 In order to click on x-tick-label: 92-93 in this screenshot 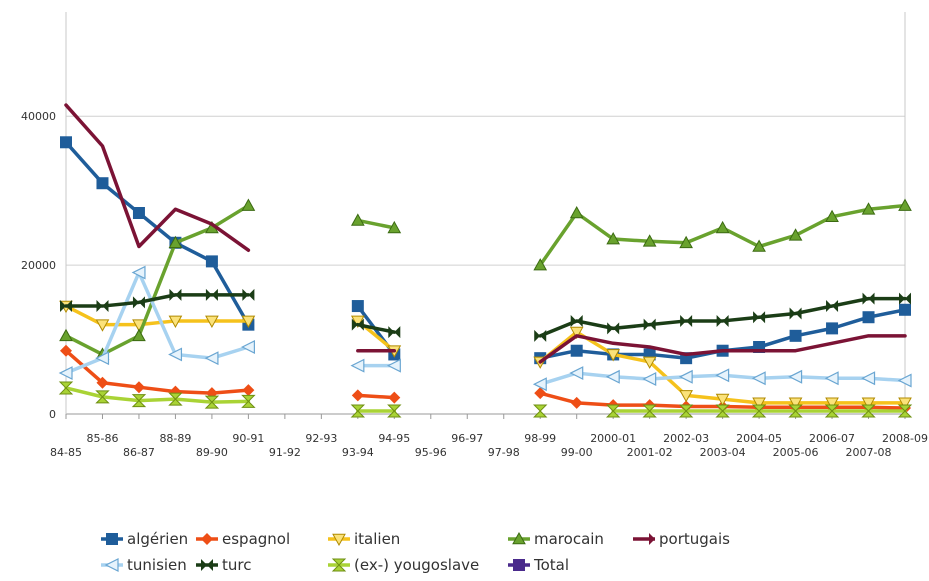, I will do `click(321, 438)`.